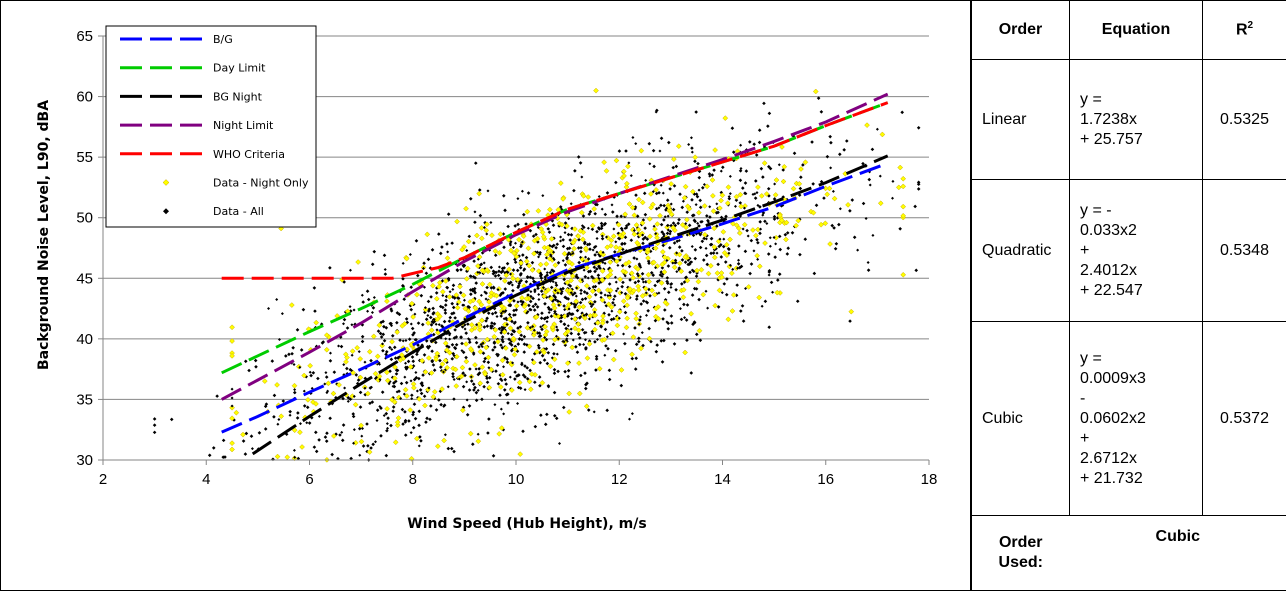 The height and width of the screenshot is (591, 1286). I want to click on header-r2: R2, so click(1244, 30).